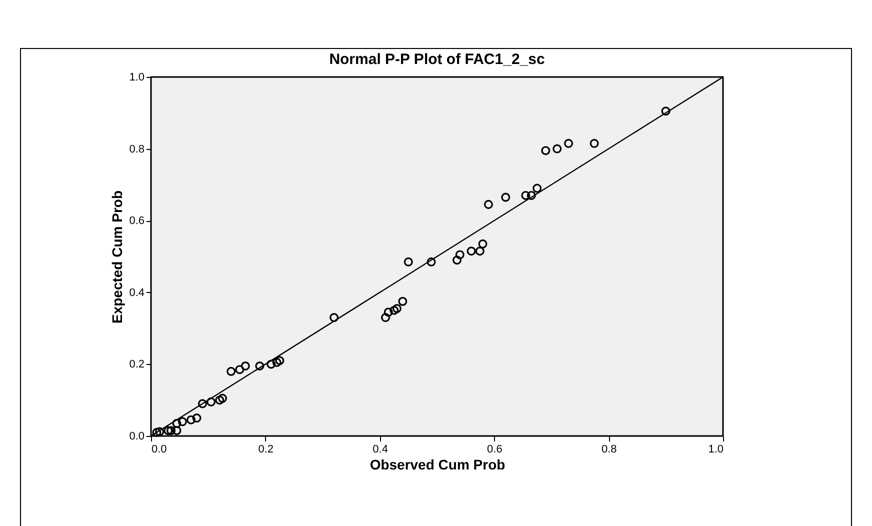  Describe the element at coordinates (136, 436) in the screenshot. I see `y-tick-label: 0.0` at that location.